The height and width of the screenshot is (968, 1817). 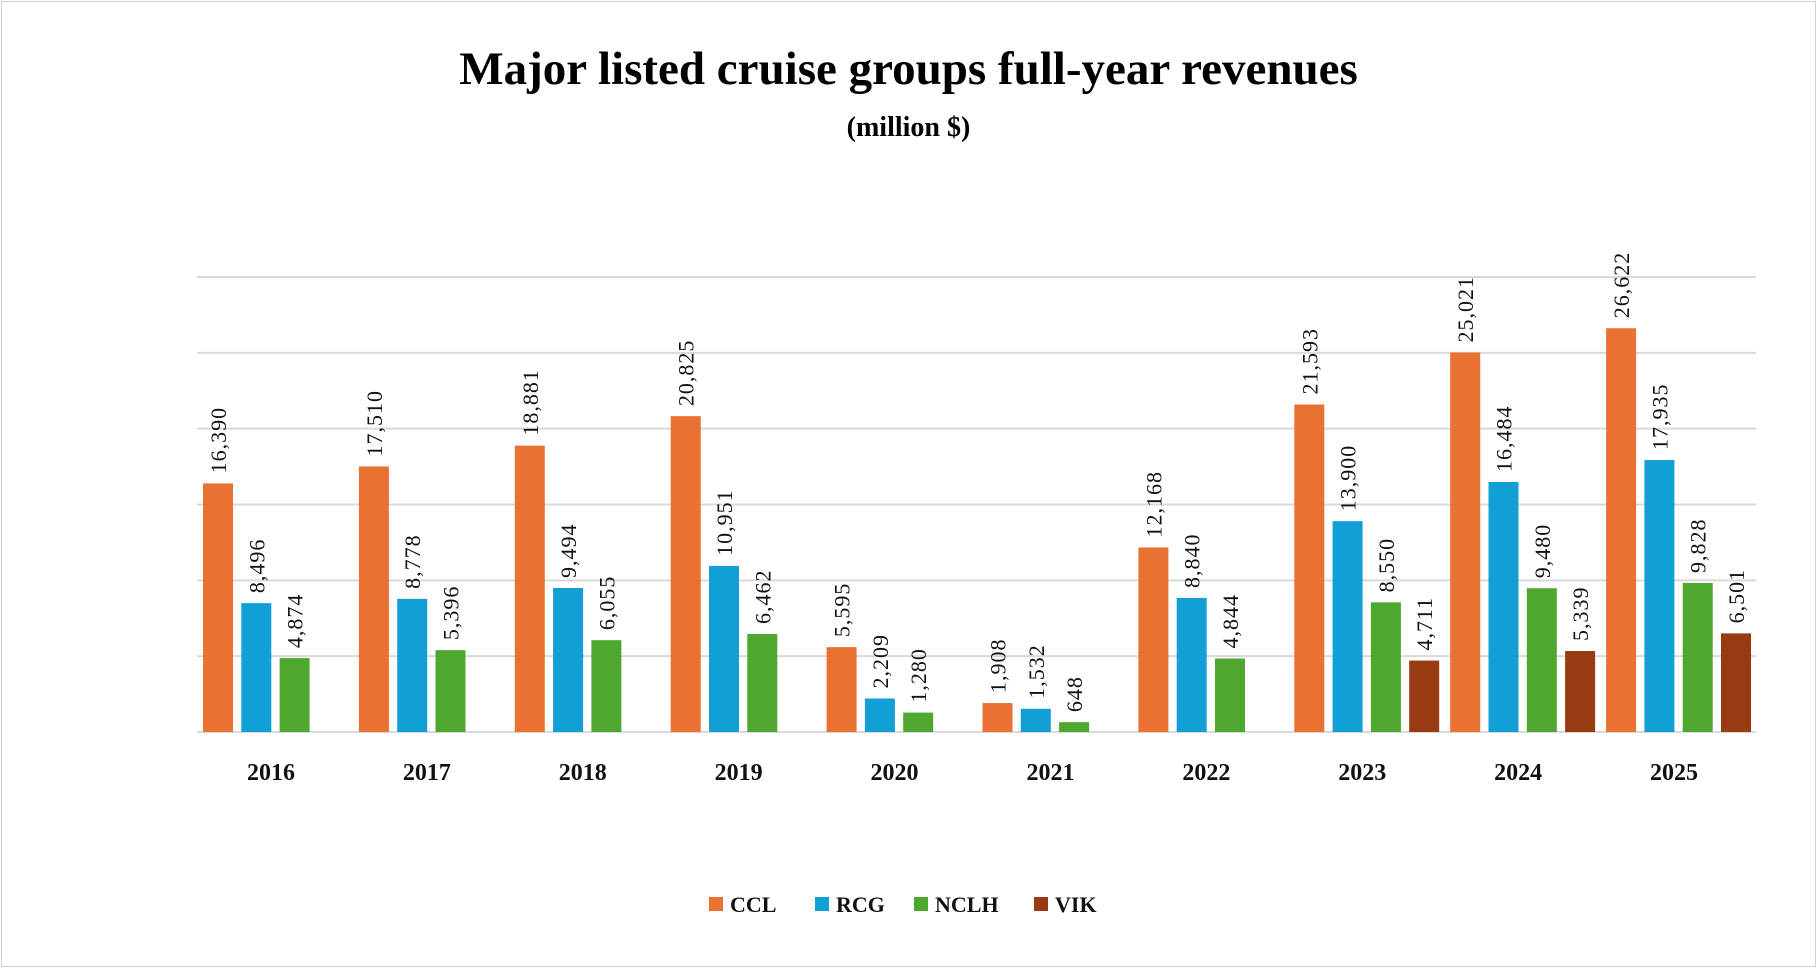 What do you see at coordinates (998, 666) in the screenshot?
I see `data-label: 1,908` at bounding box center [998, 666].